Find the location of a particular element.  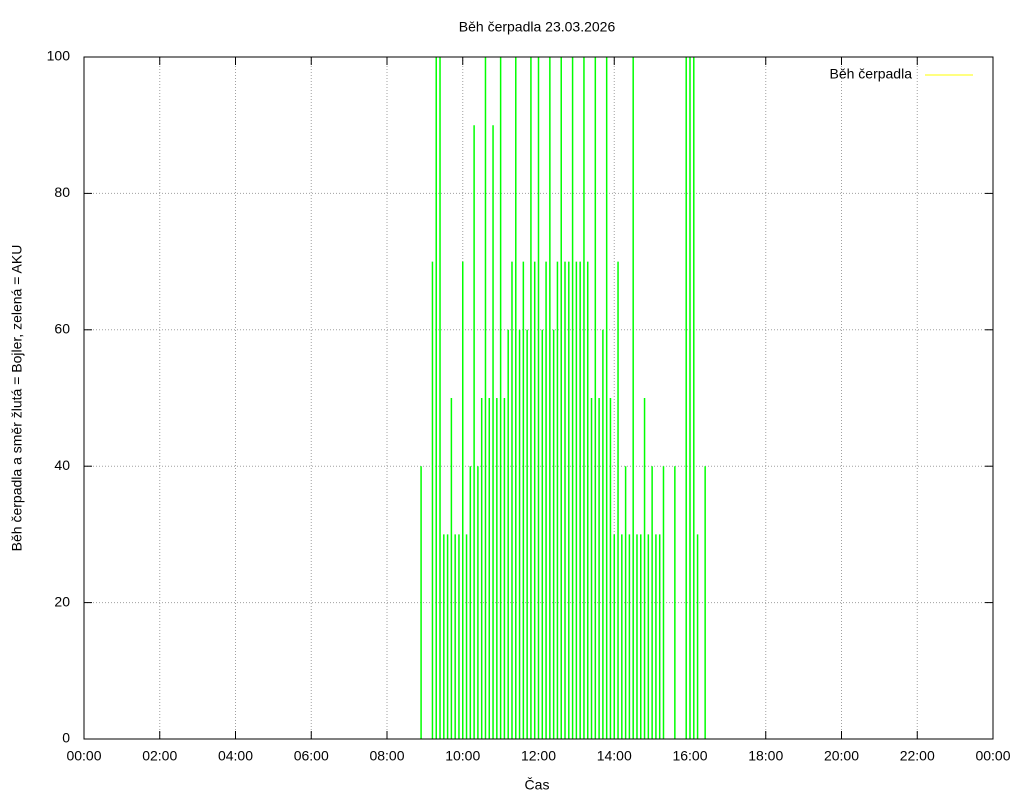

x-tick-label: 22:00 is located at coordinates (917, 756).